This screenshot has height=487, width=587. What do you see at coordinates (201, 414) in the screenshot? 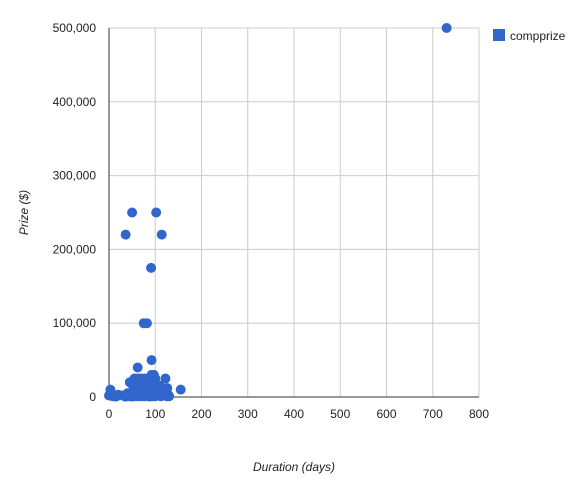
I see `x-tick-label: 200` at bounding box center [201, 414].